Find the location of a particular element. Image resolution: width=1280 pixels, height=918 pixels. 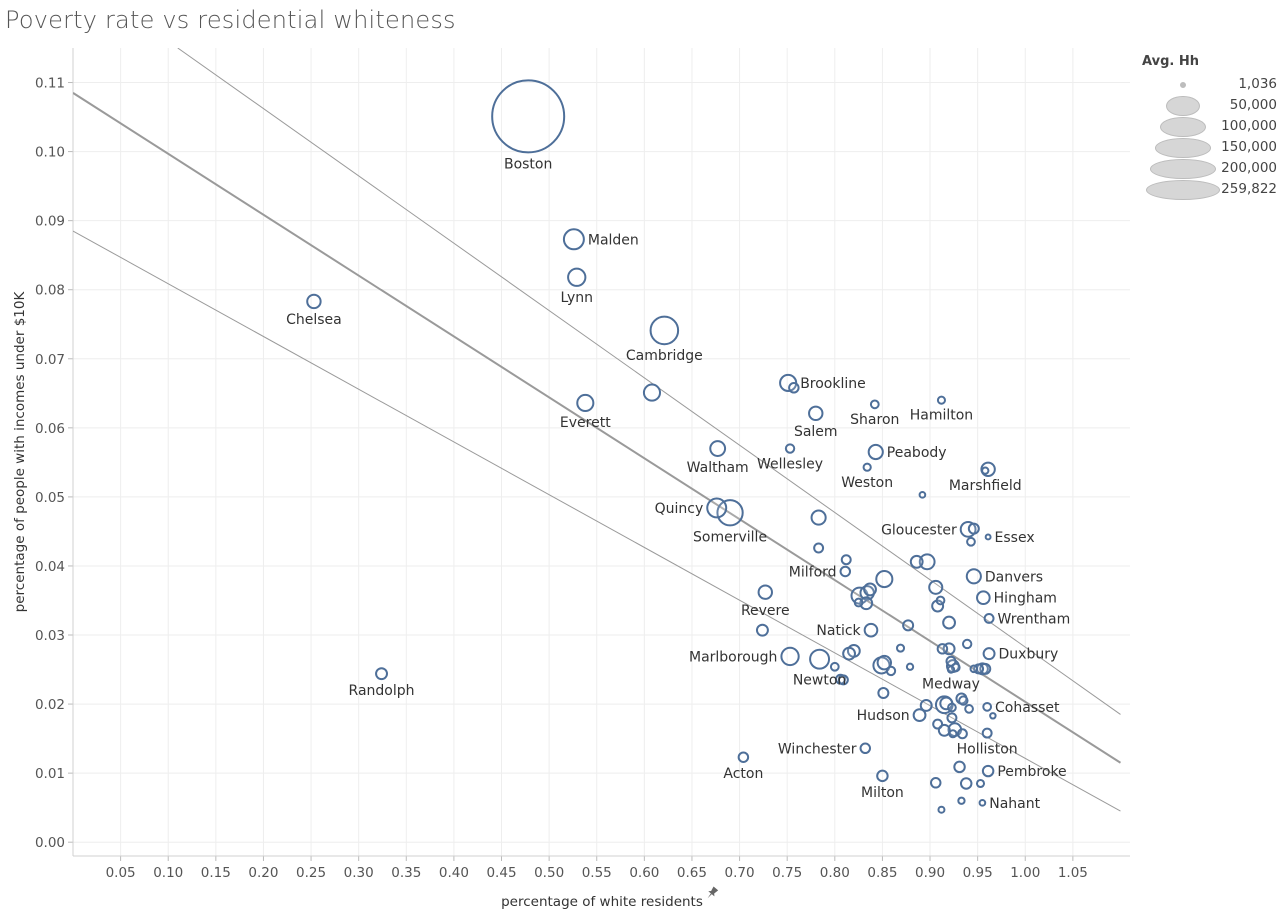

point-label: Quincy is located at coordinates (679, 509).